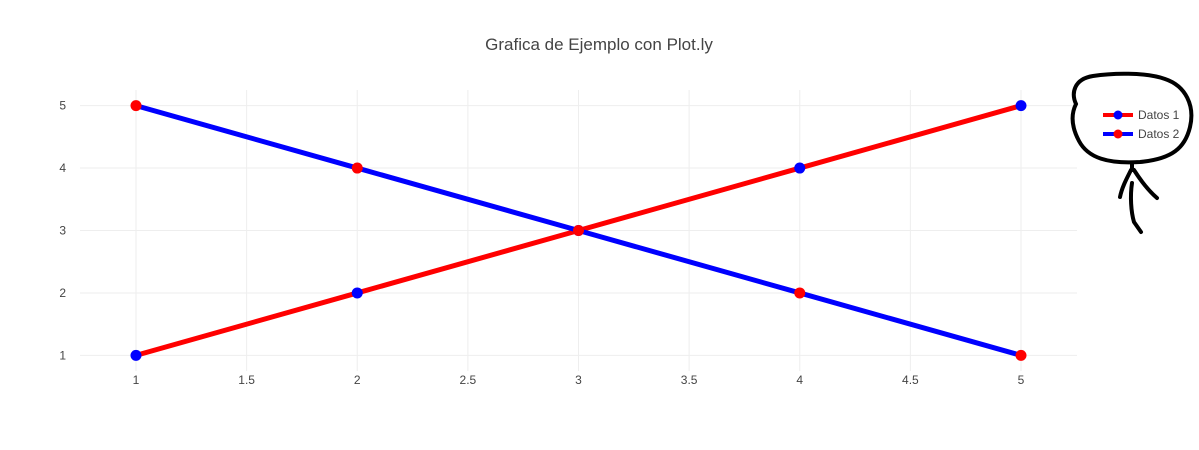 The image size is (1199, 450). I want to click on y-tick-label: 4, so click(62, 168).